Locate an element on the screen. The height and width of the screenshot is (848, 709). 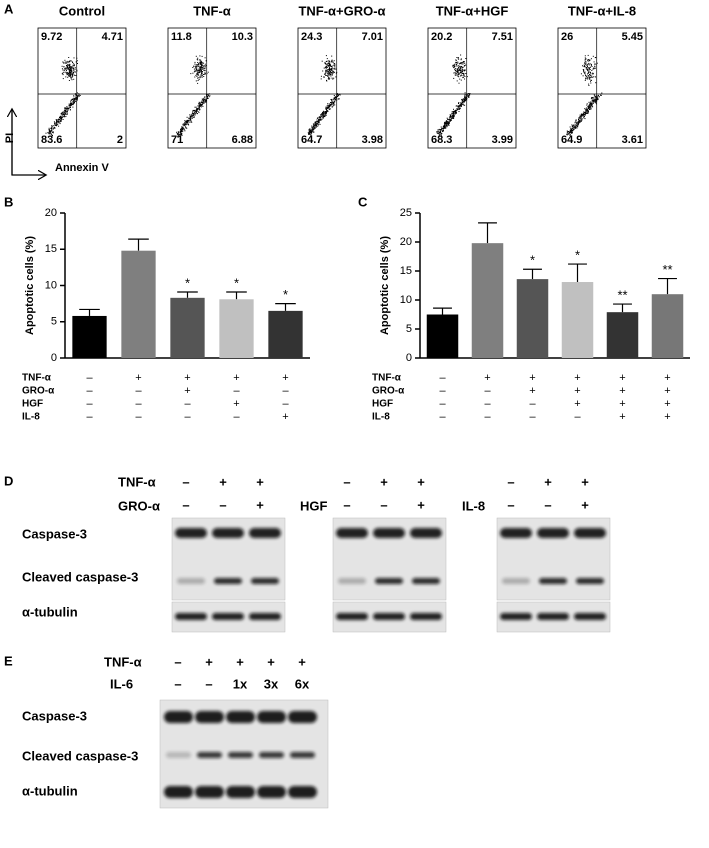
plot-title: TNF-α+HGF is located at coordinates (472, 10).